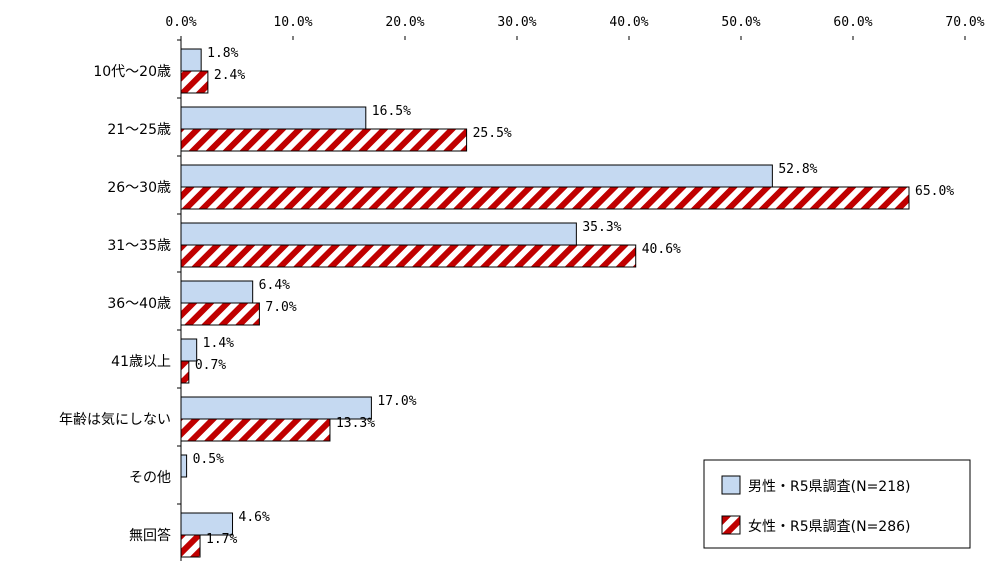  I want to click on data-label: 16.5%, so click(391, 111).